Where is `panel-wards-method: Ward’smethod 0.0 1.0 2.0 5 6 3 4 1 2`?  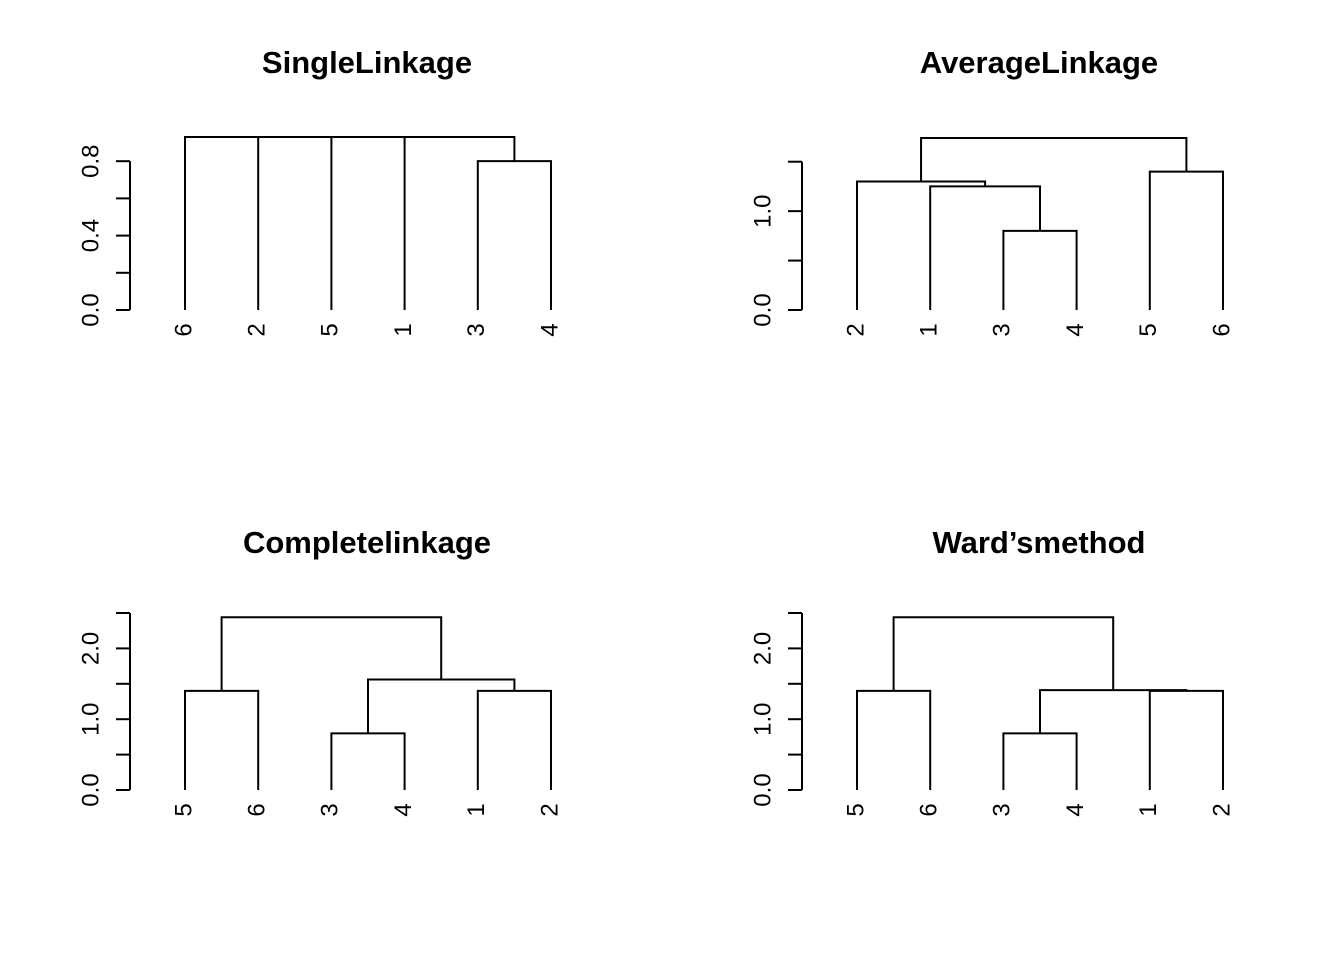
panel-wards-method: Ward’smethod 0.0 1.0 2.0 5 6 3 4 1 2 is located at coordinates (992, 670).